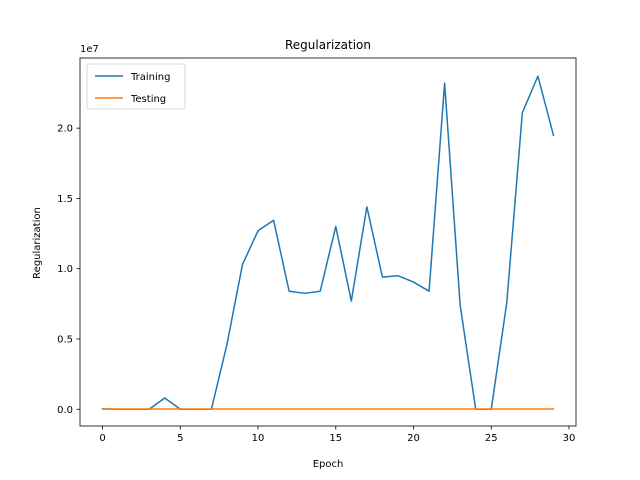 This screenshot has height=480, width=640. Describe the element at coordinates (328, 464) in the screenshot. I see `x-axis-title: Epoch` at that location.